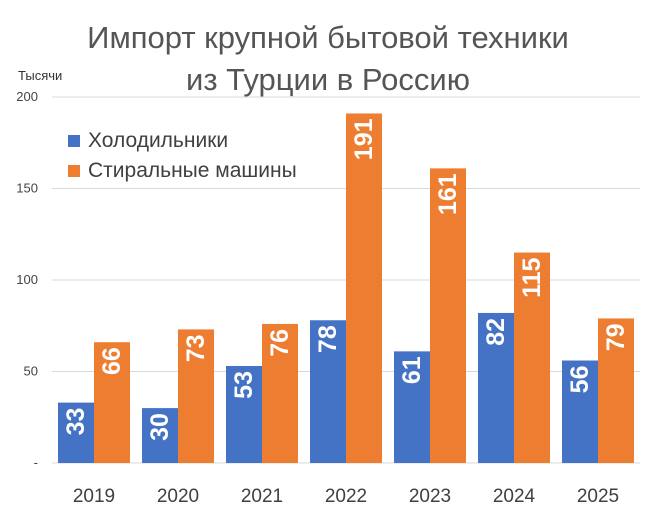 This screenshot has height=513, width=656. Describe the element at coordinates (328, 37) in the screenshot. I see `chart-title-line1: Импорт крупной бытовой техники` at that location.